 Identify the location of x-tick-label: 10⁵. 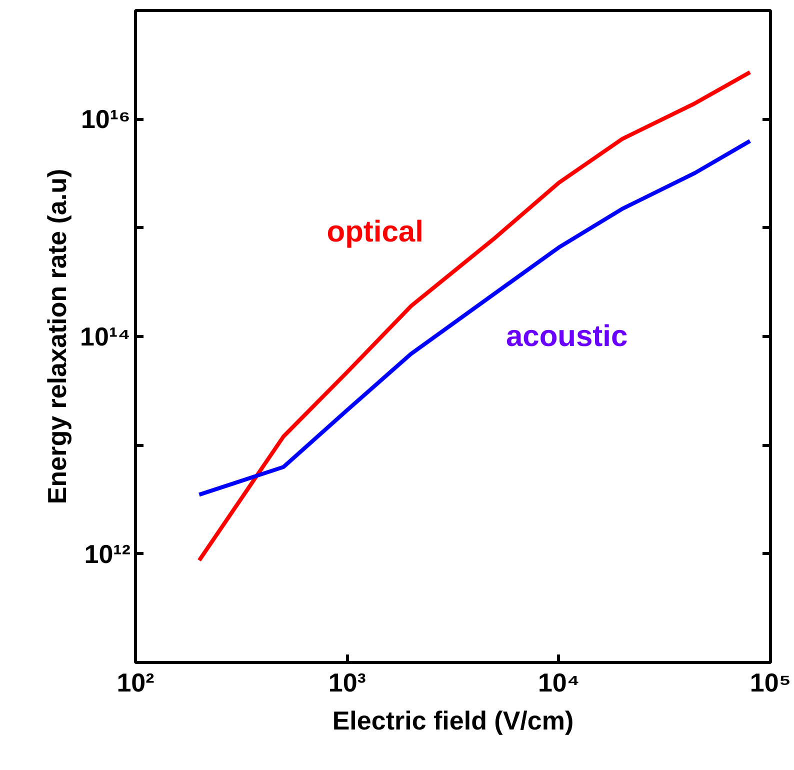
(771, 683).